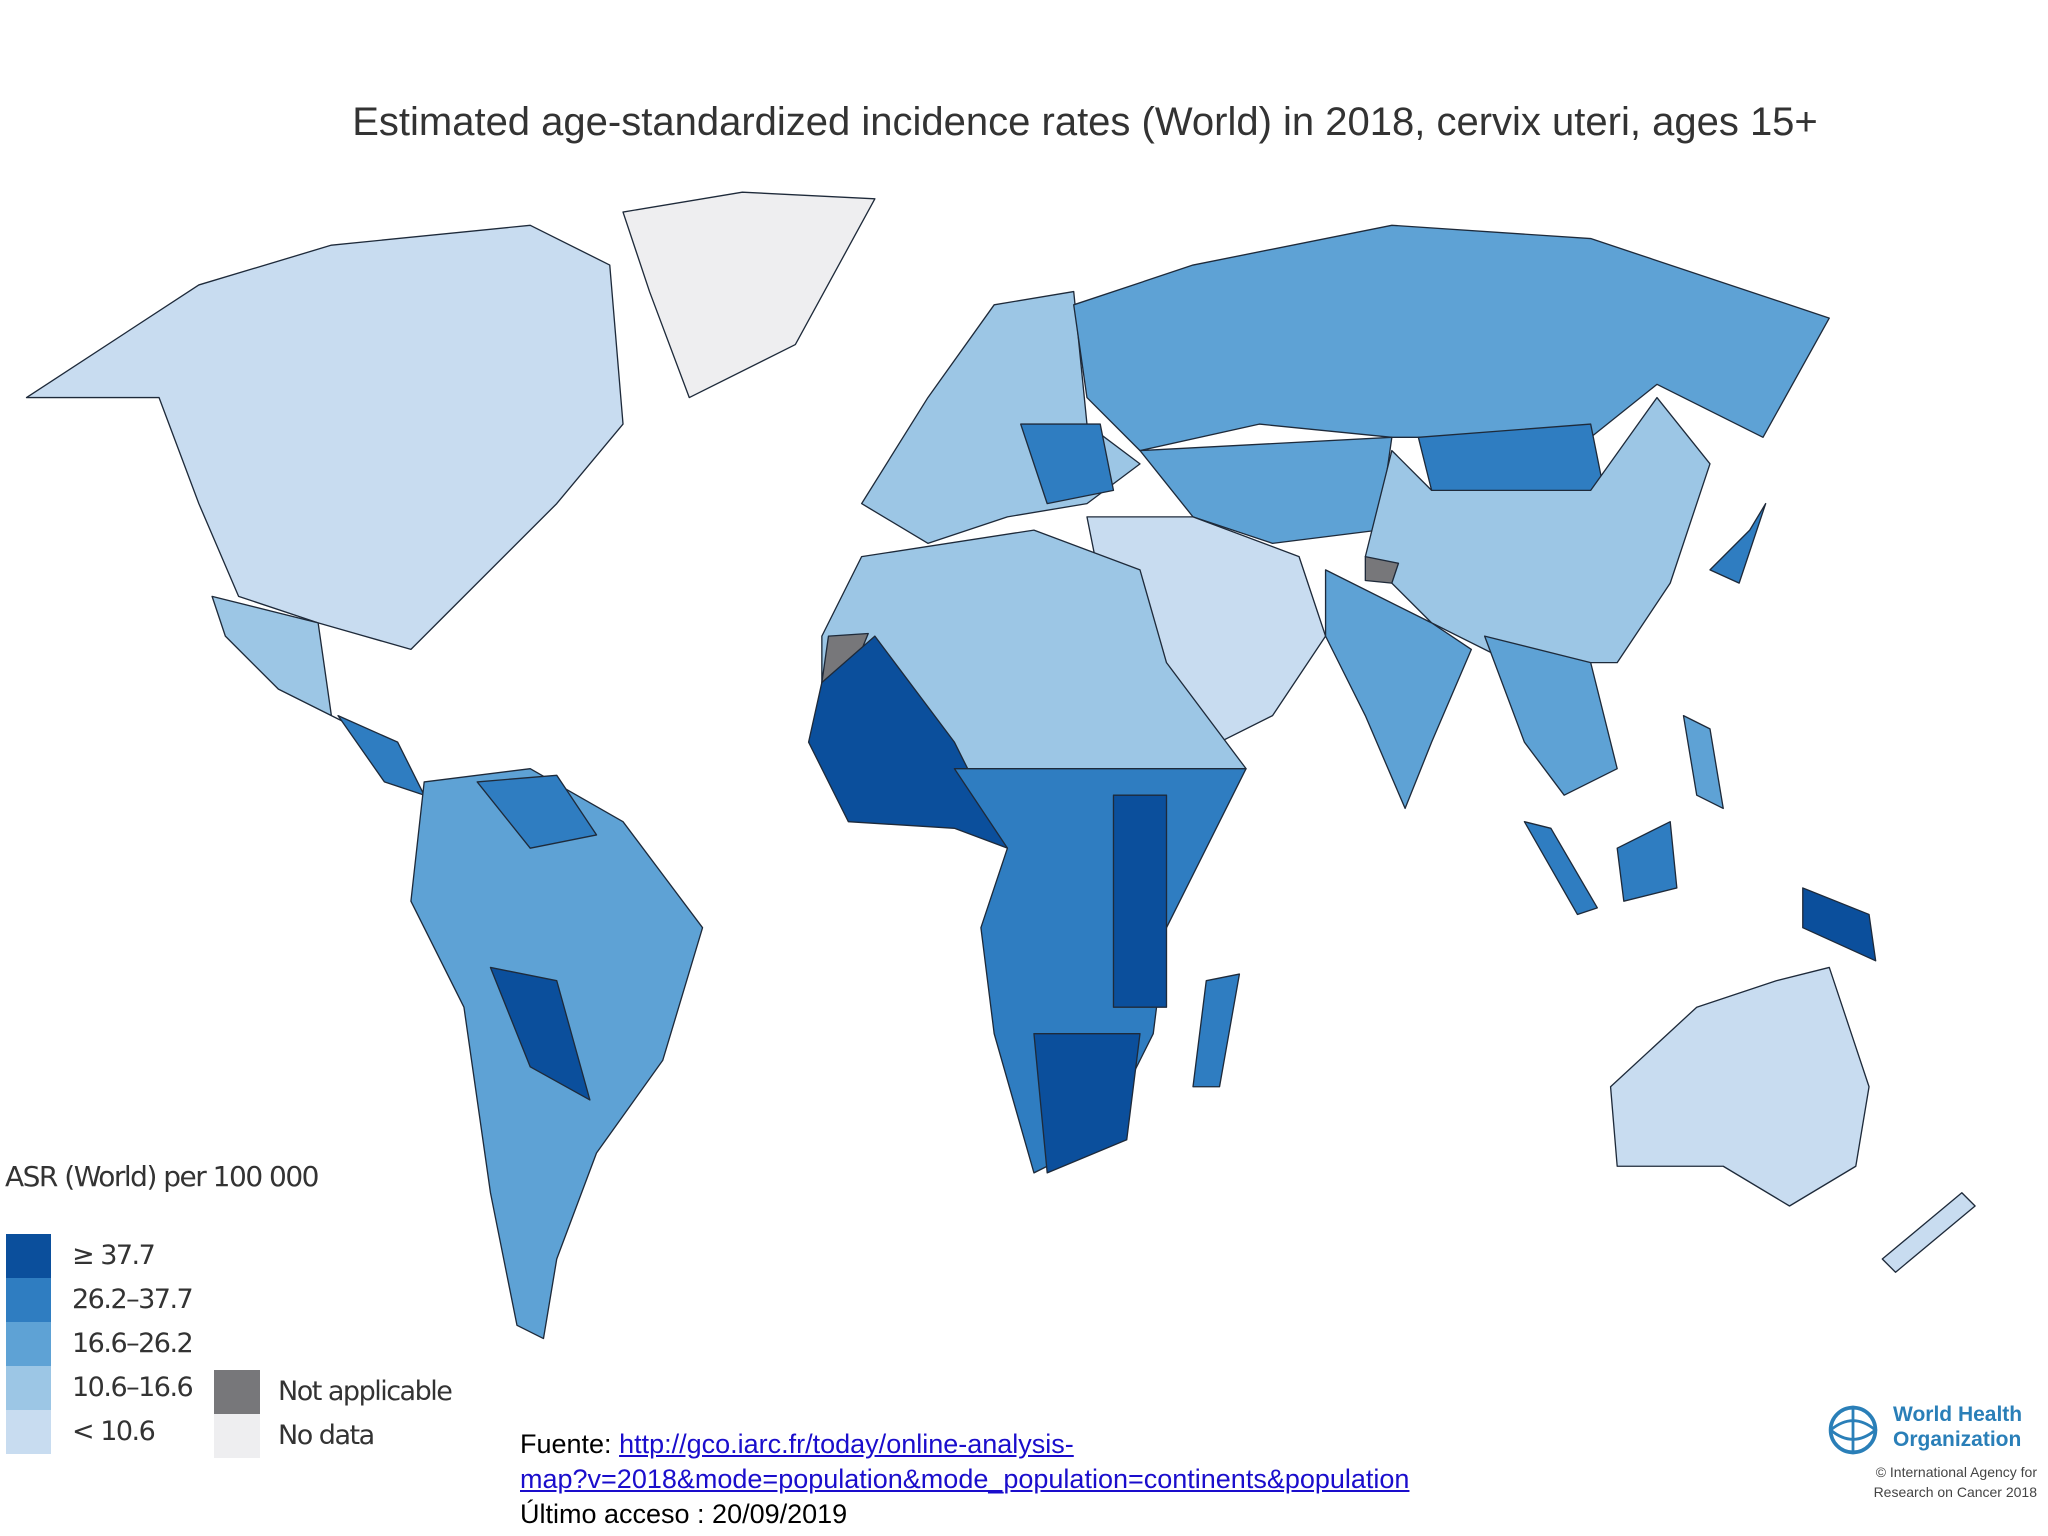  Describe the element at coordinates (1140, 901) in the screenshot. I see `east-africa` at that location.